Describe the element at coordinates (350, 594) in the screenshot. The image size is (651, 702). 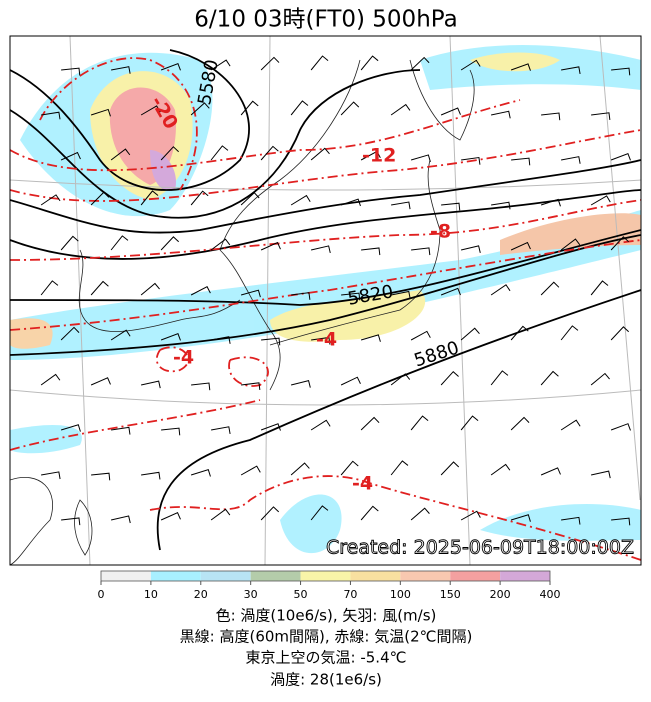
I see `colorbar-tick-label: 70` at that location.